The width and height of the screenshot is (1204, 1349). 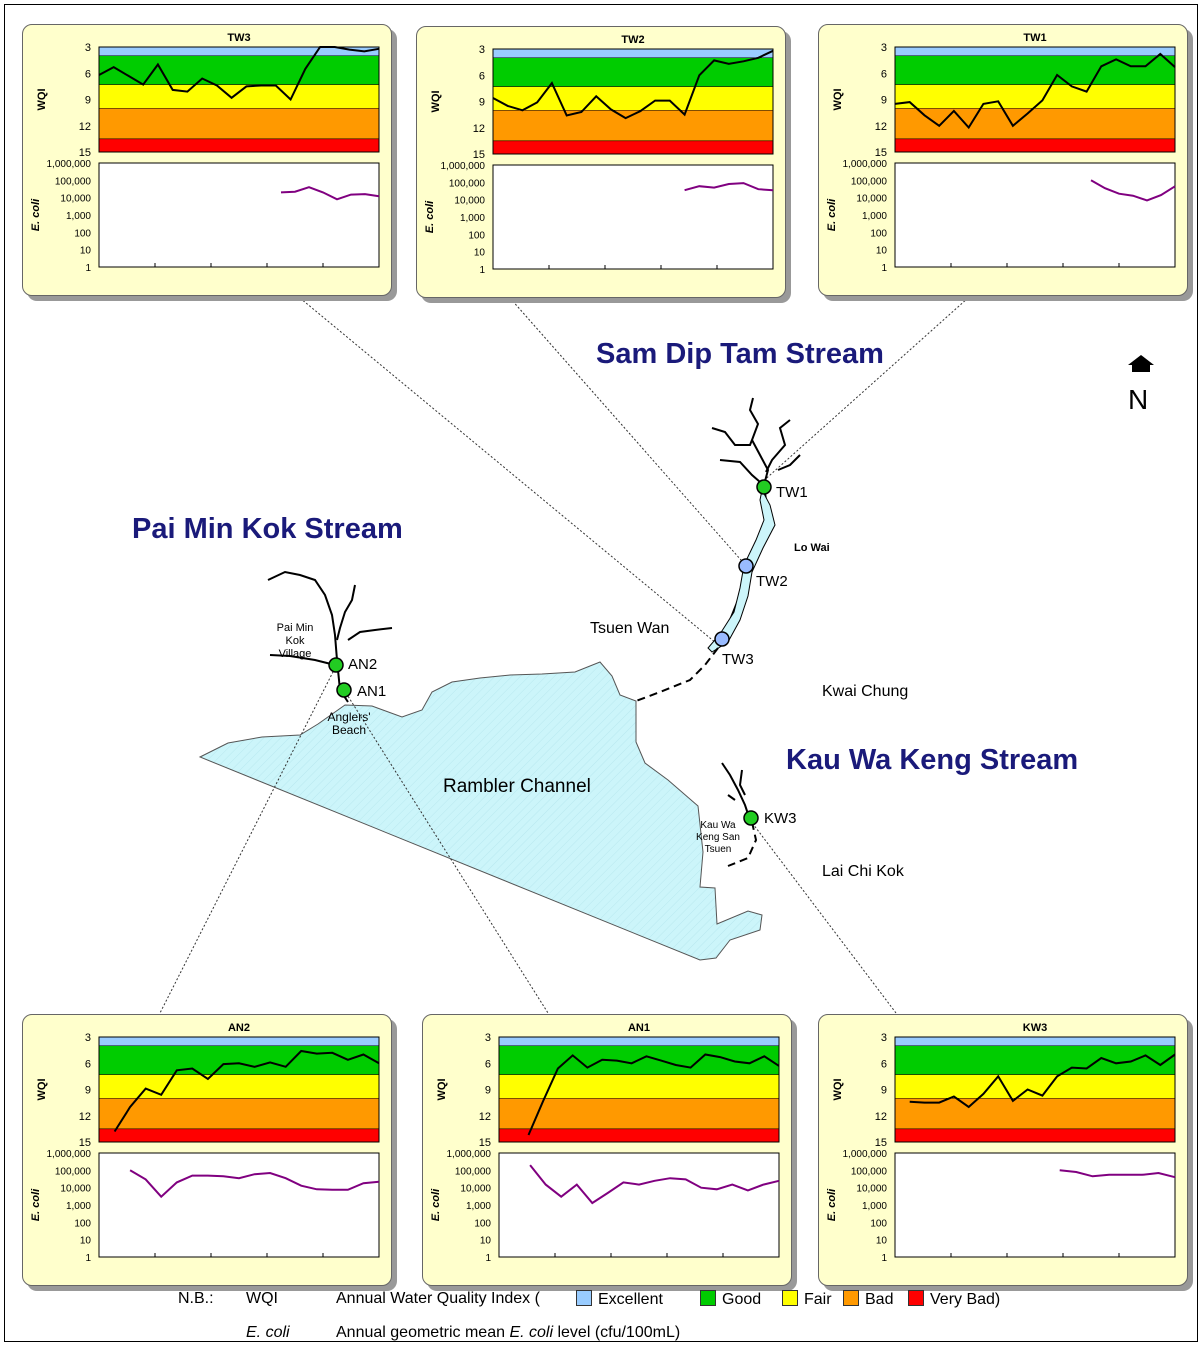 I want to click on legend-bad: Bad, so click(x=868, y=1299).